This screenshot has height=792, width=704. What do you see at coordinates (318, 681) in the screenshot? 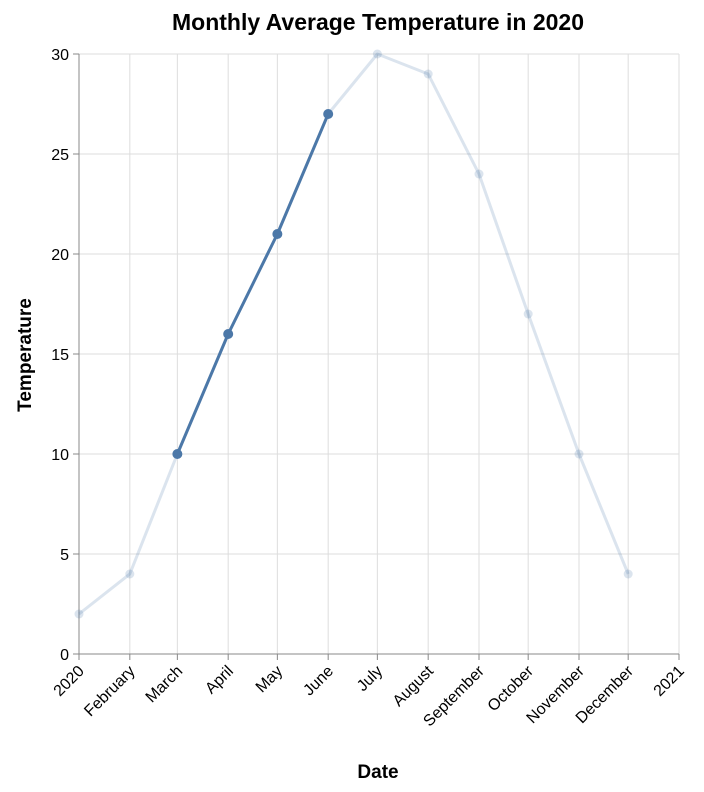
I see `x-tick-label: June` at bounding box center [318, 681].